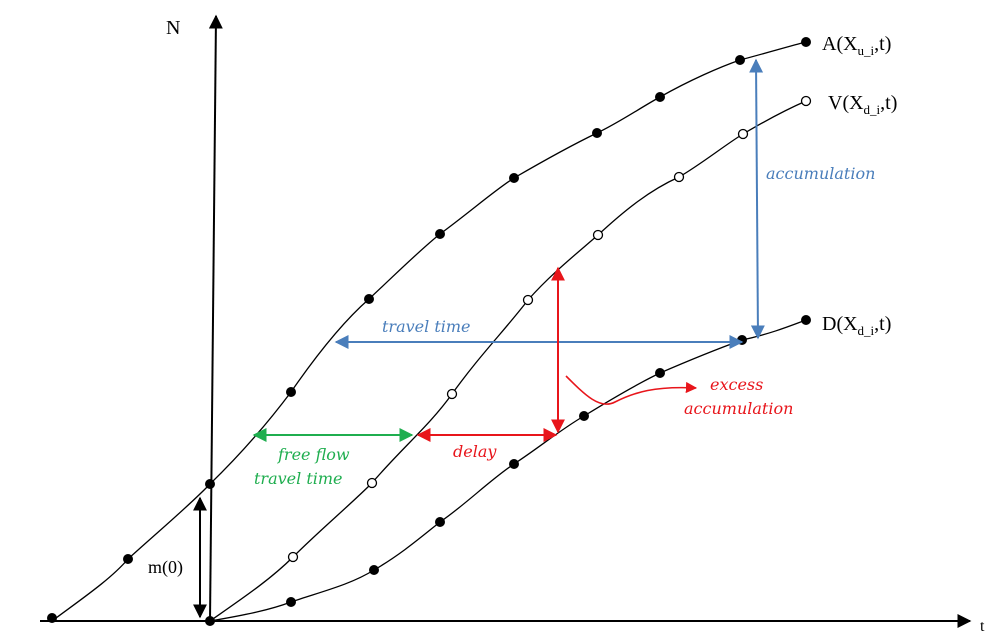 Image resolution: width=988 pixels, height=631 pixels. I want to click on delay-label: delay, so click(475, 451).